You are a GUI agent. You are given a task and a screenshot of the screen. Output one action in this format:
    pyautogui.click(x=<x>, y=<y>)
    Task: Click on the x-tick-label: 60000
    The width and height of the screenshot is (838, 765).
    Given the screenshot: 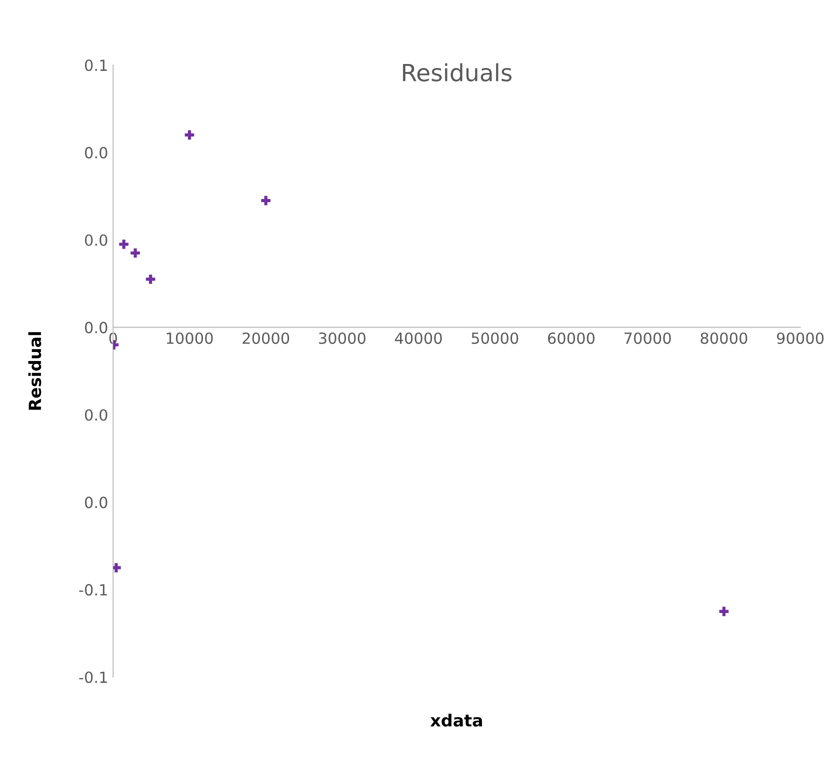 What is the action you would take?
    pyautogui.click(x=571, y=338)
    